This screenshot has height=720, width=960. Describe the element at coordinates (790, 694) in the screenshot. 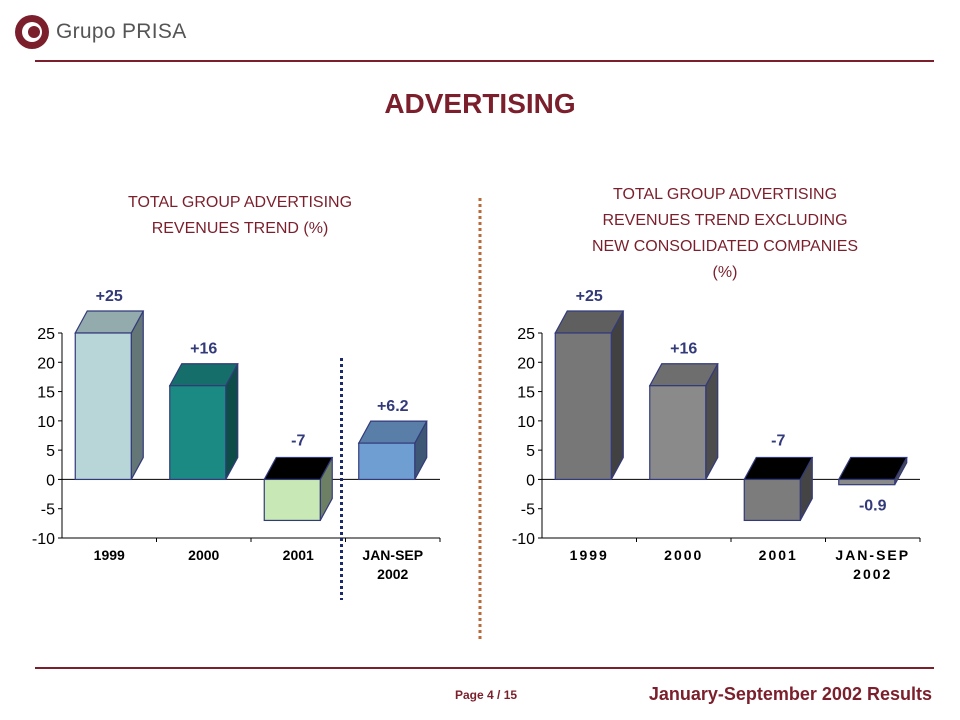

I see `footer-title: January-September 2002 Results` at that location.